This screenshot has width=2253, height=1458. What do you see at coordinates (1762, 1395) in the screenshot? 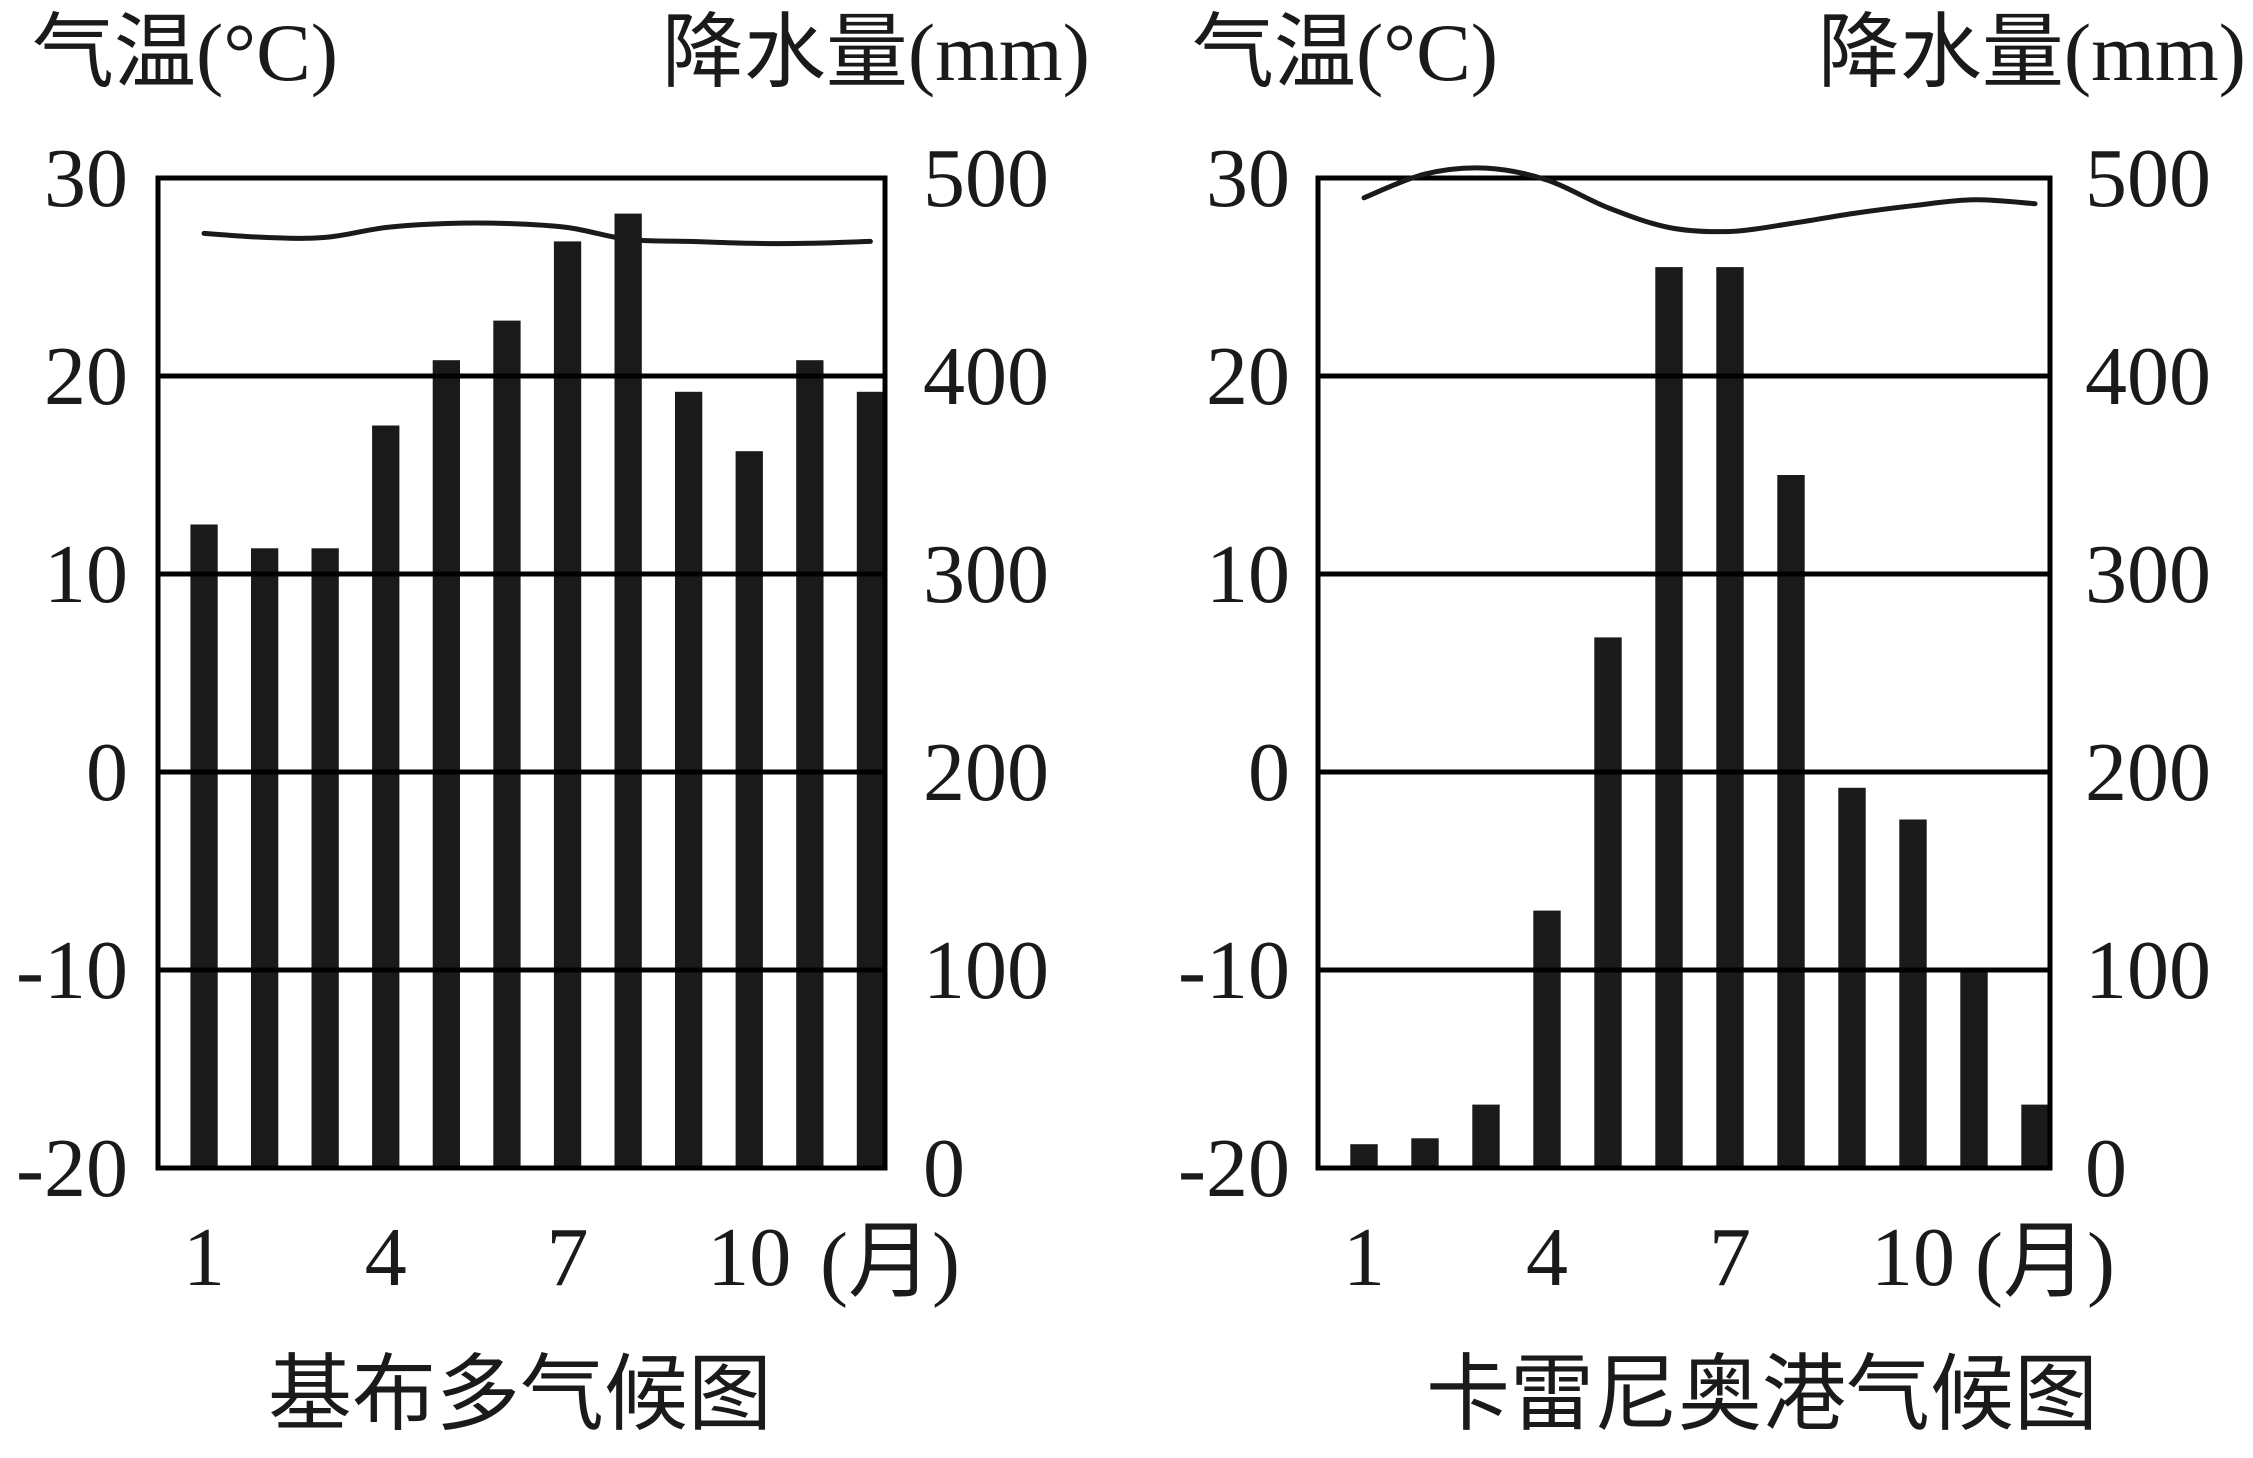
I see `chart-title: 卡雷尼奥港气候图` at bounding box center [1762, 1395].